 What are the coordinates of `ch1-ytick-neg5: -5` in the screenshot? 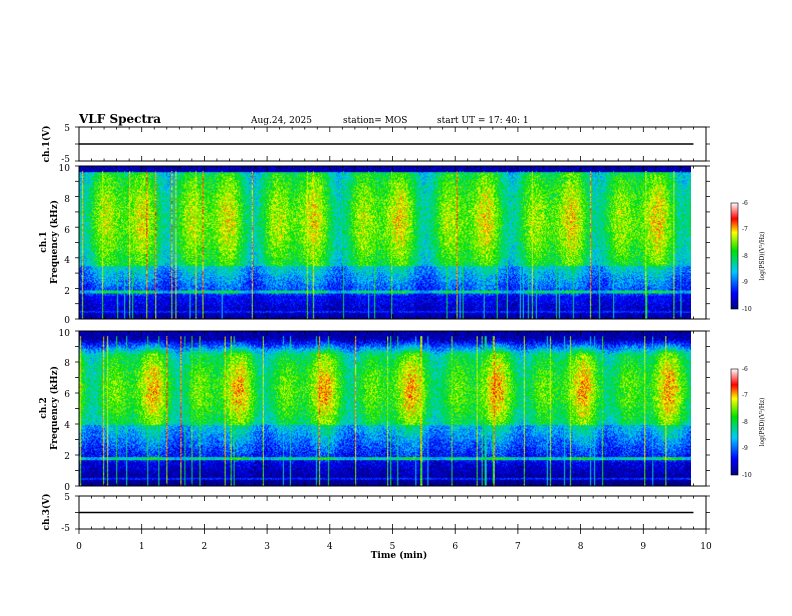 It's located at (65, 160).